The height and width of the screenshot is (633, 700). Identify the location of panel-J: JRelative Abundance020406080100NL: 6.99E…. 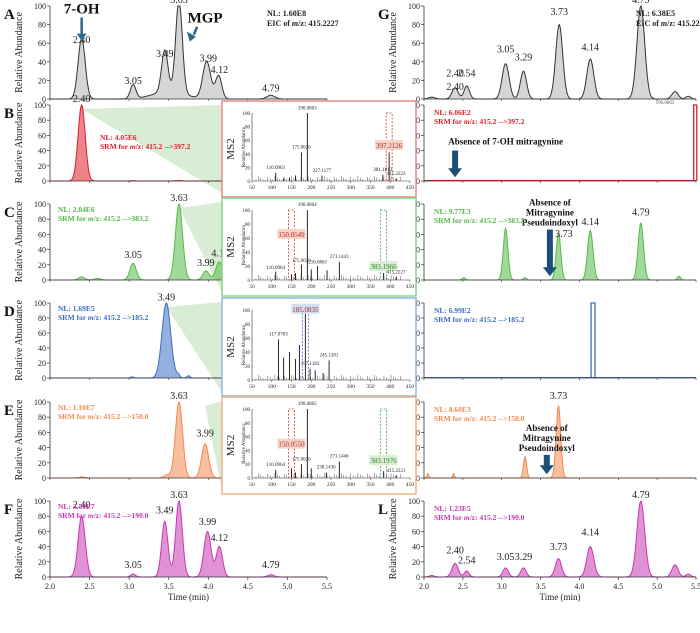
(537, 341).